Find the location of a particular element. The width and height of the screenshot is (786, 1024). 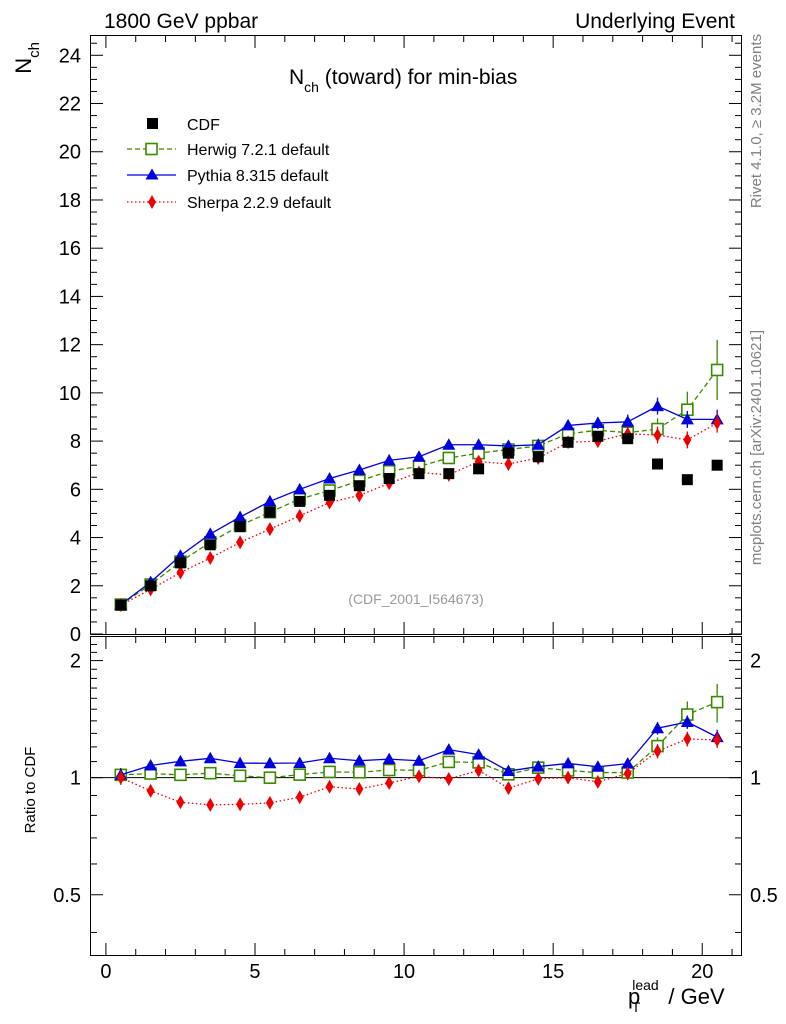

herwig-point is located at coordinates (449, 458).